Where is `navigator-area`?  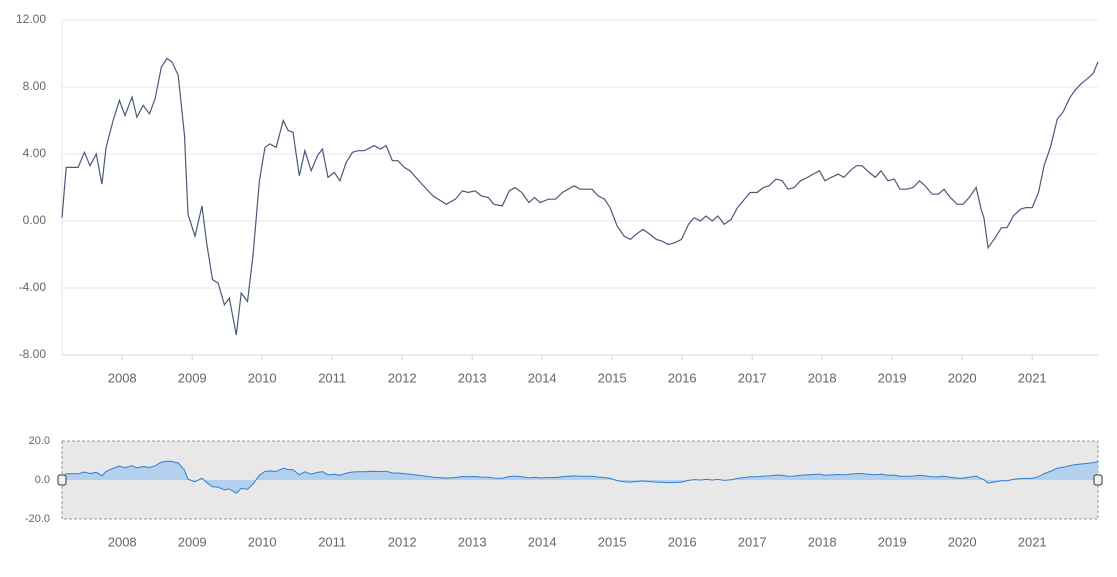 navigator-area is located at coordinates (580, 477).